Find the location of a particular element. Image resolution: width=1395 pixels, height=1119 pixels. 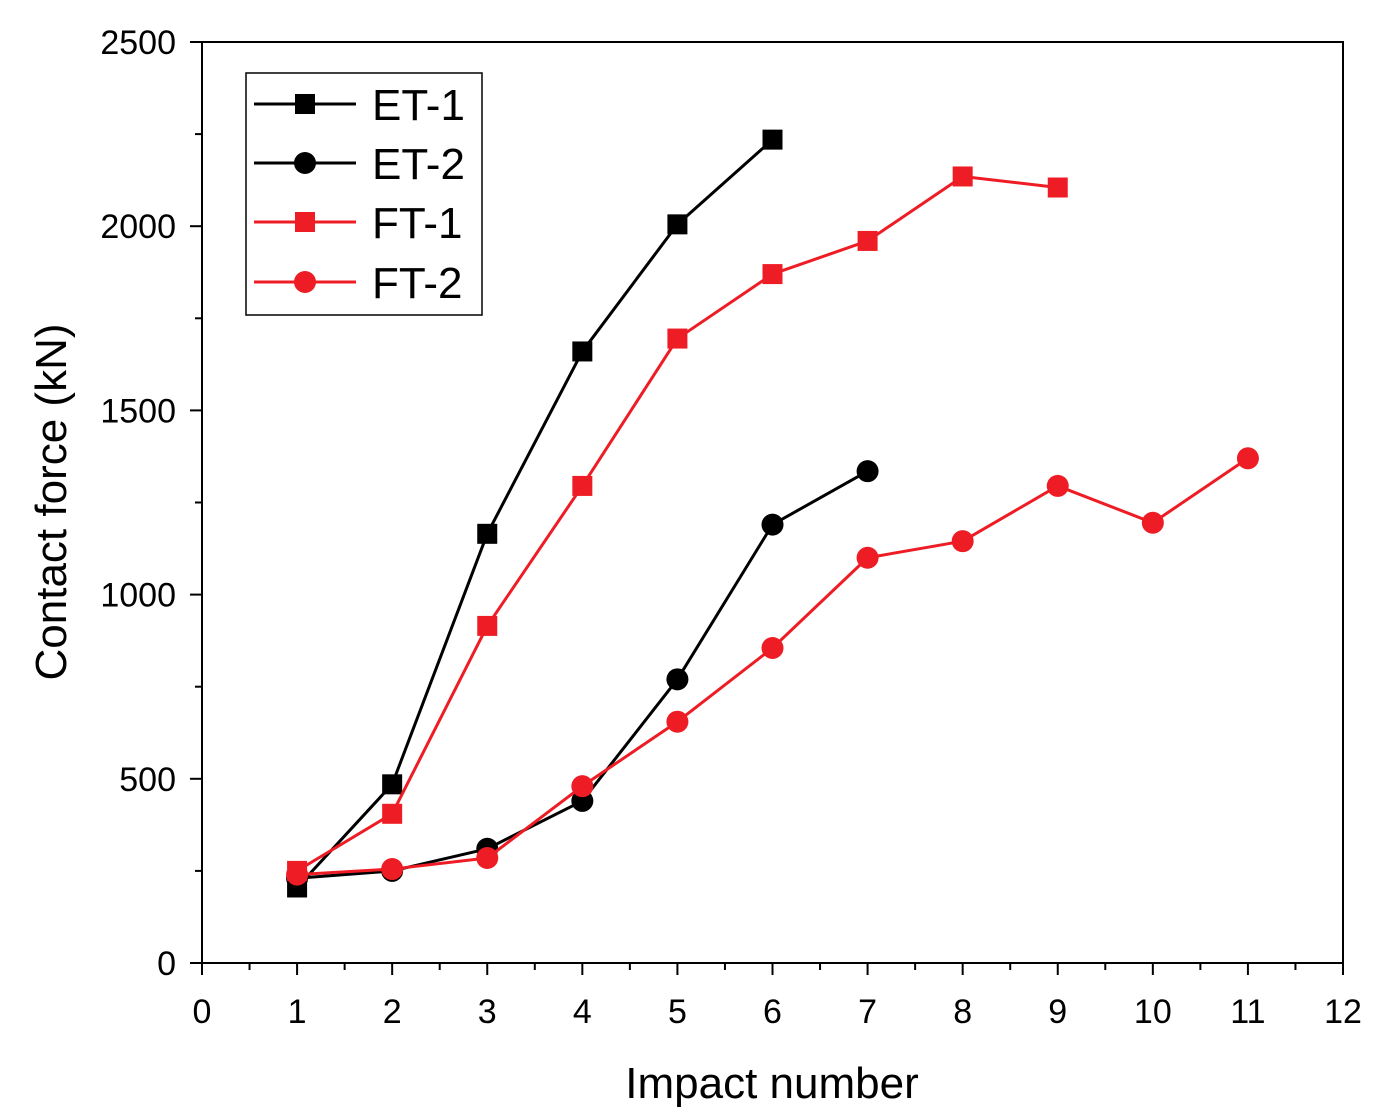

legend-label-ft-2: FT-2 is located at coordinates (417, 283).